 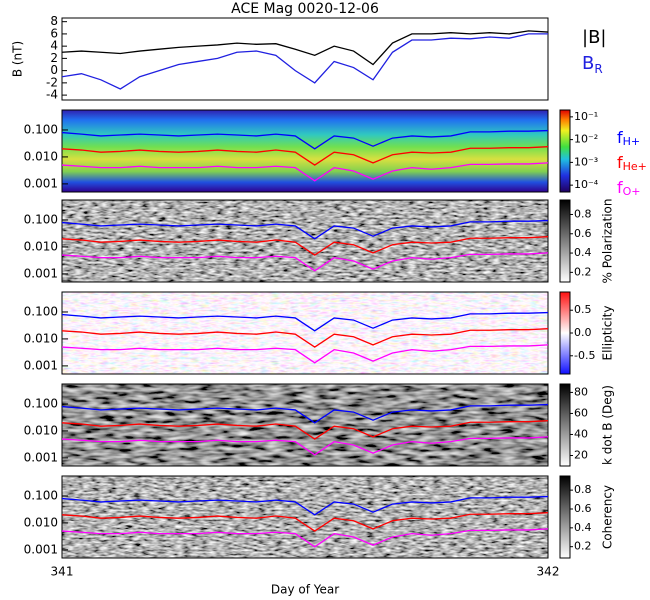 What do you see at coordinates (608, 333) in the screenshot?
I see `colorbar-label: Ellipticity` at bounding box center [608, 333].